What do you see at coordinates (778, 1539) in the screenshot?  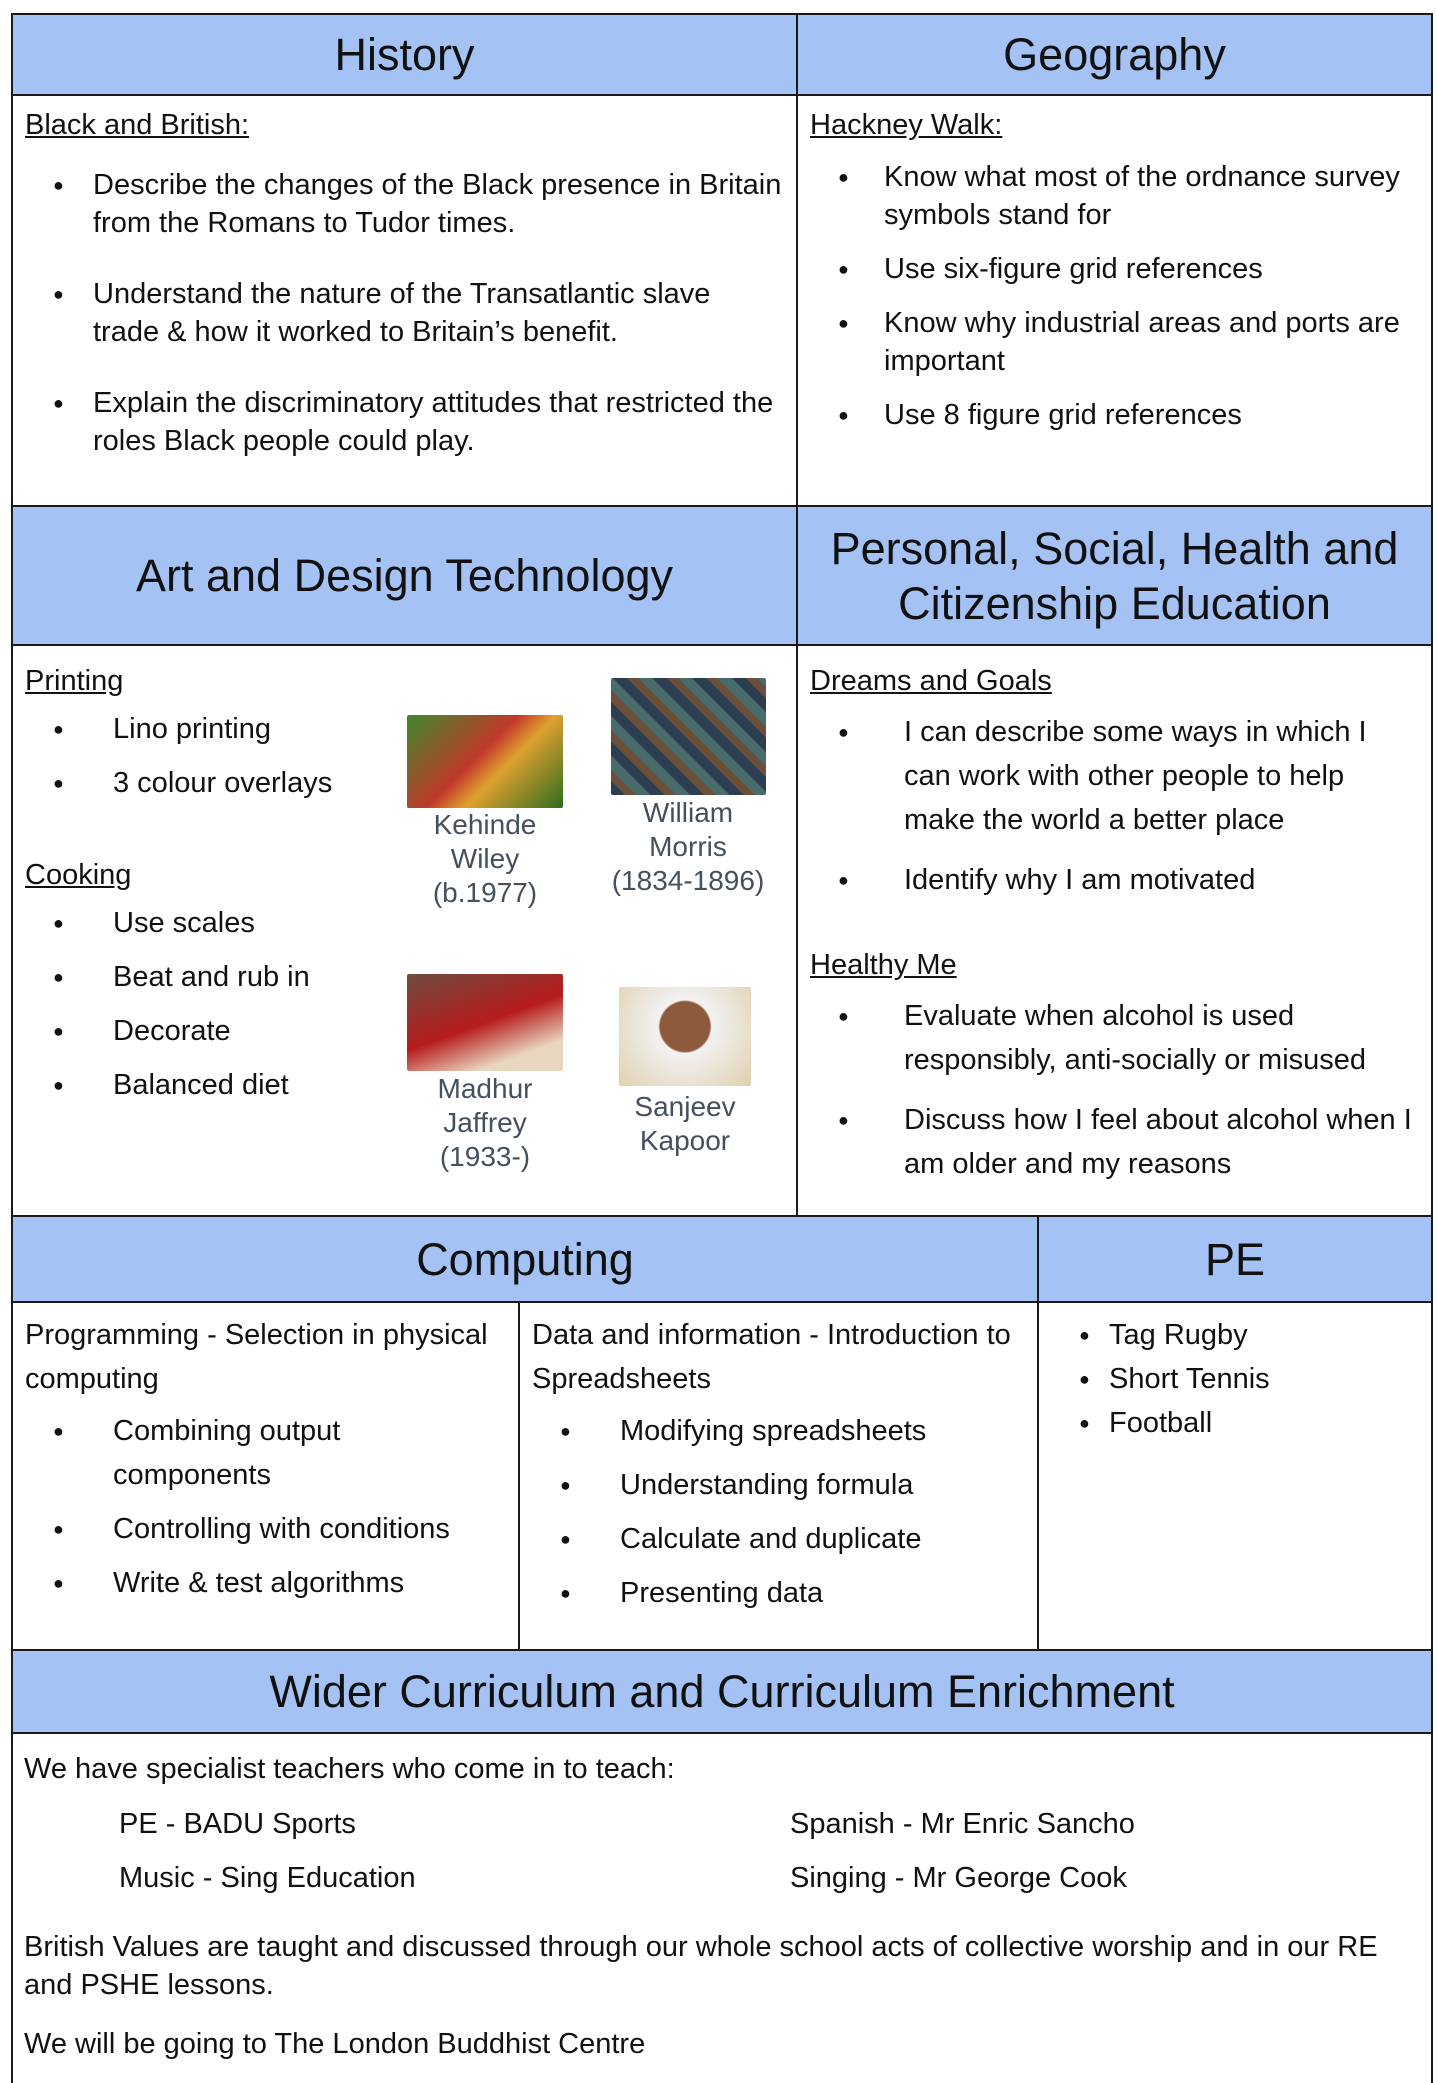 I see `list-item: Calculate and duplicate` at bounding box center [778, 1539].